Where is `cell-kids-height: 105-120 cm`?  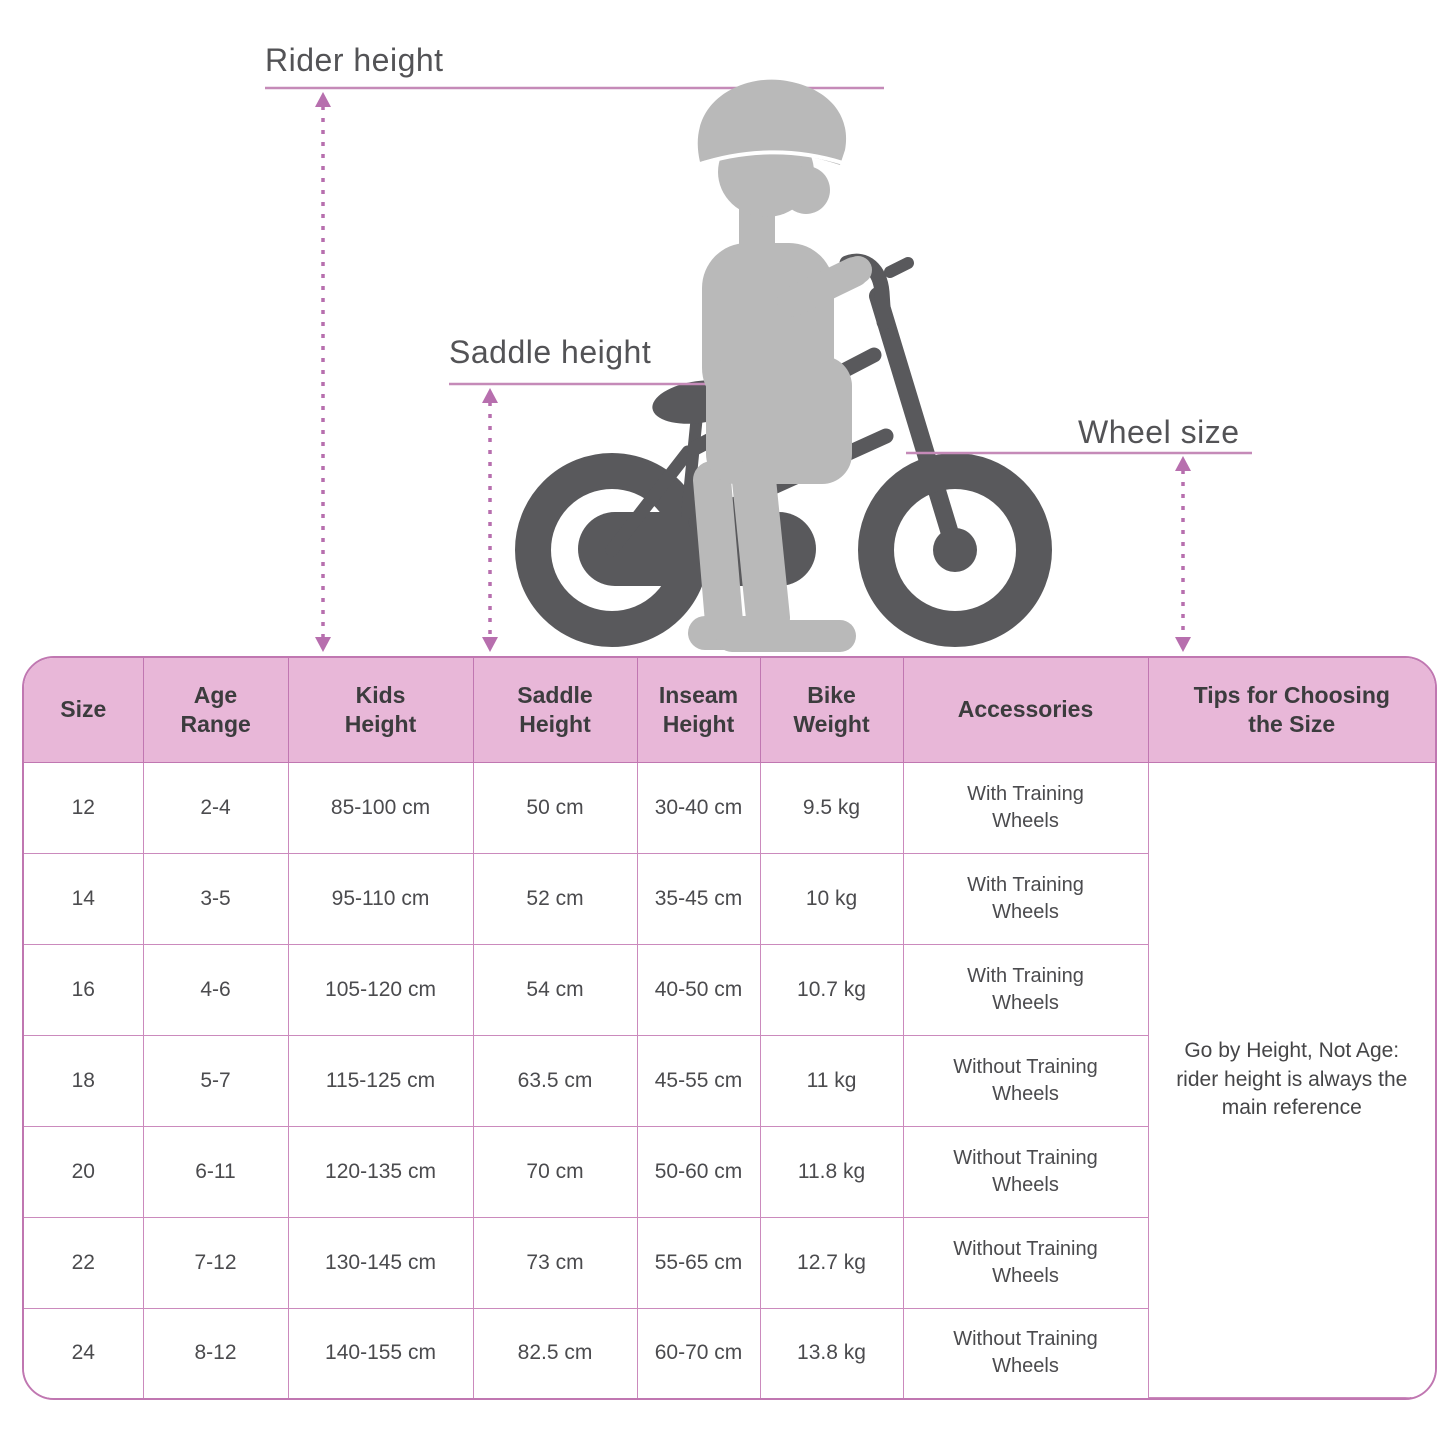 cell-kids-height: 105-120 cm is located at coordinates (380, 990).